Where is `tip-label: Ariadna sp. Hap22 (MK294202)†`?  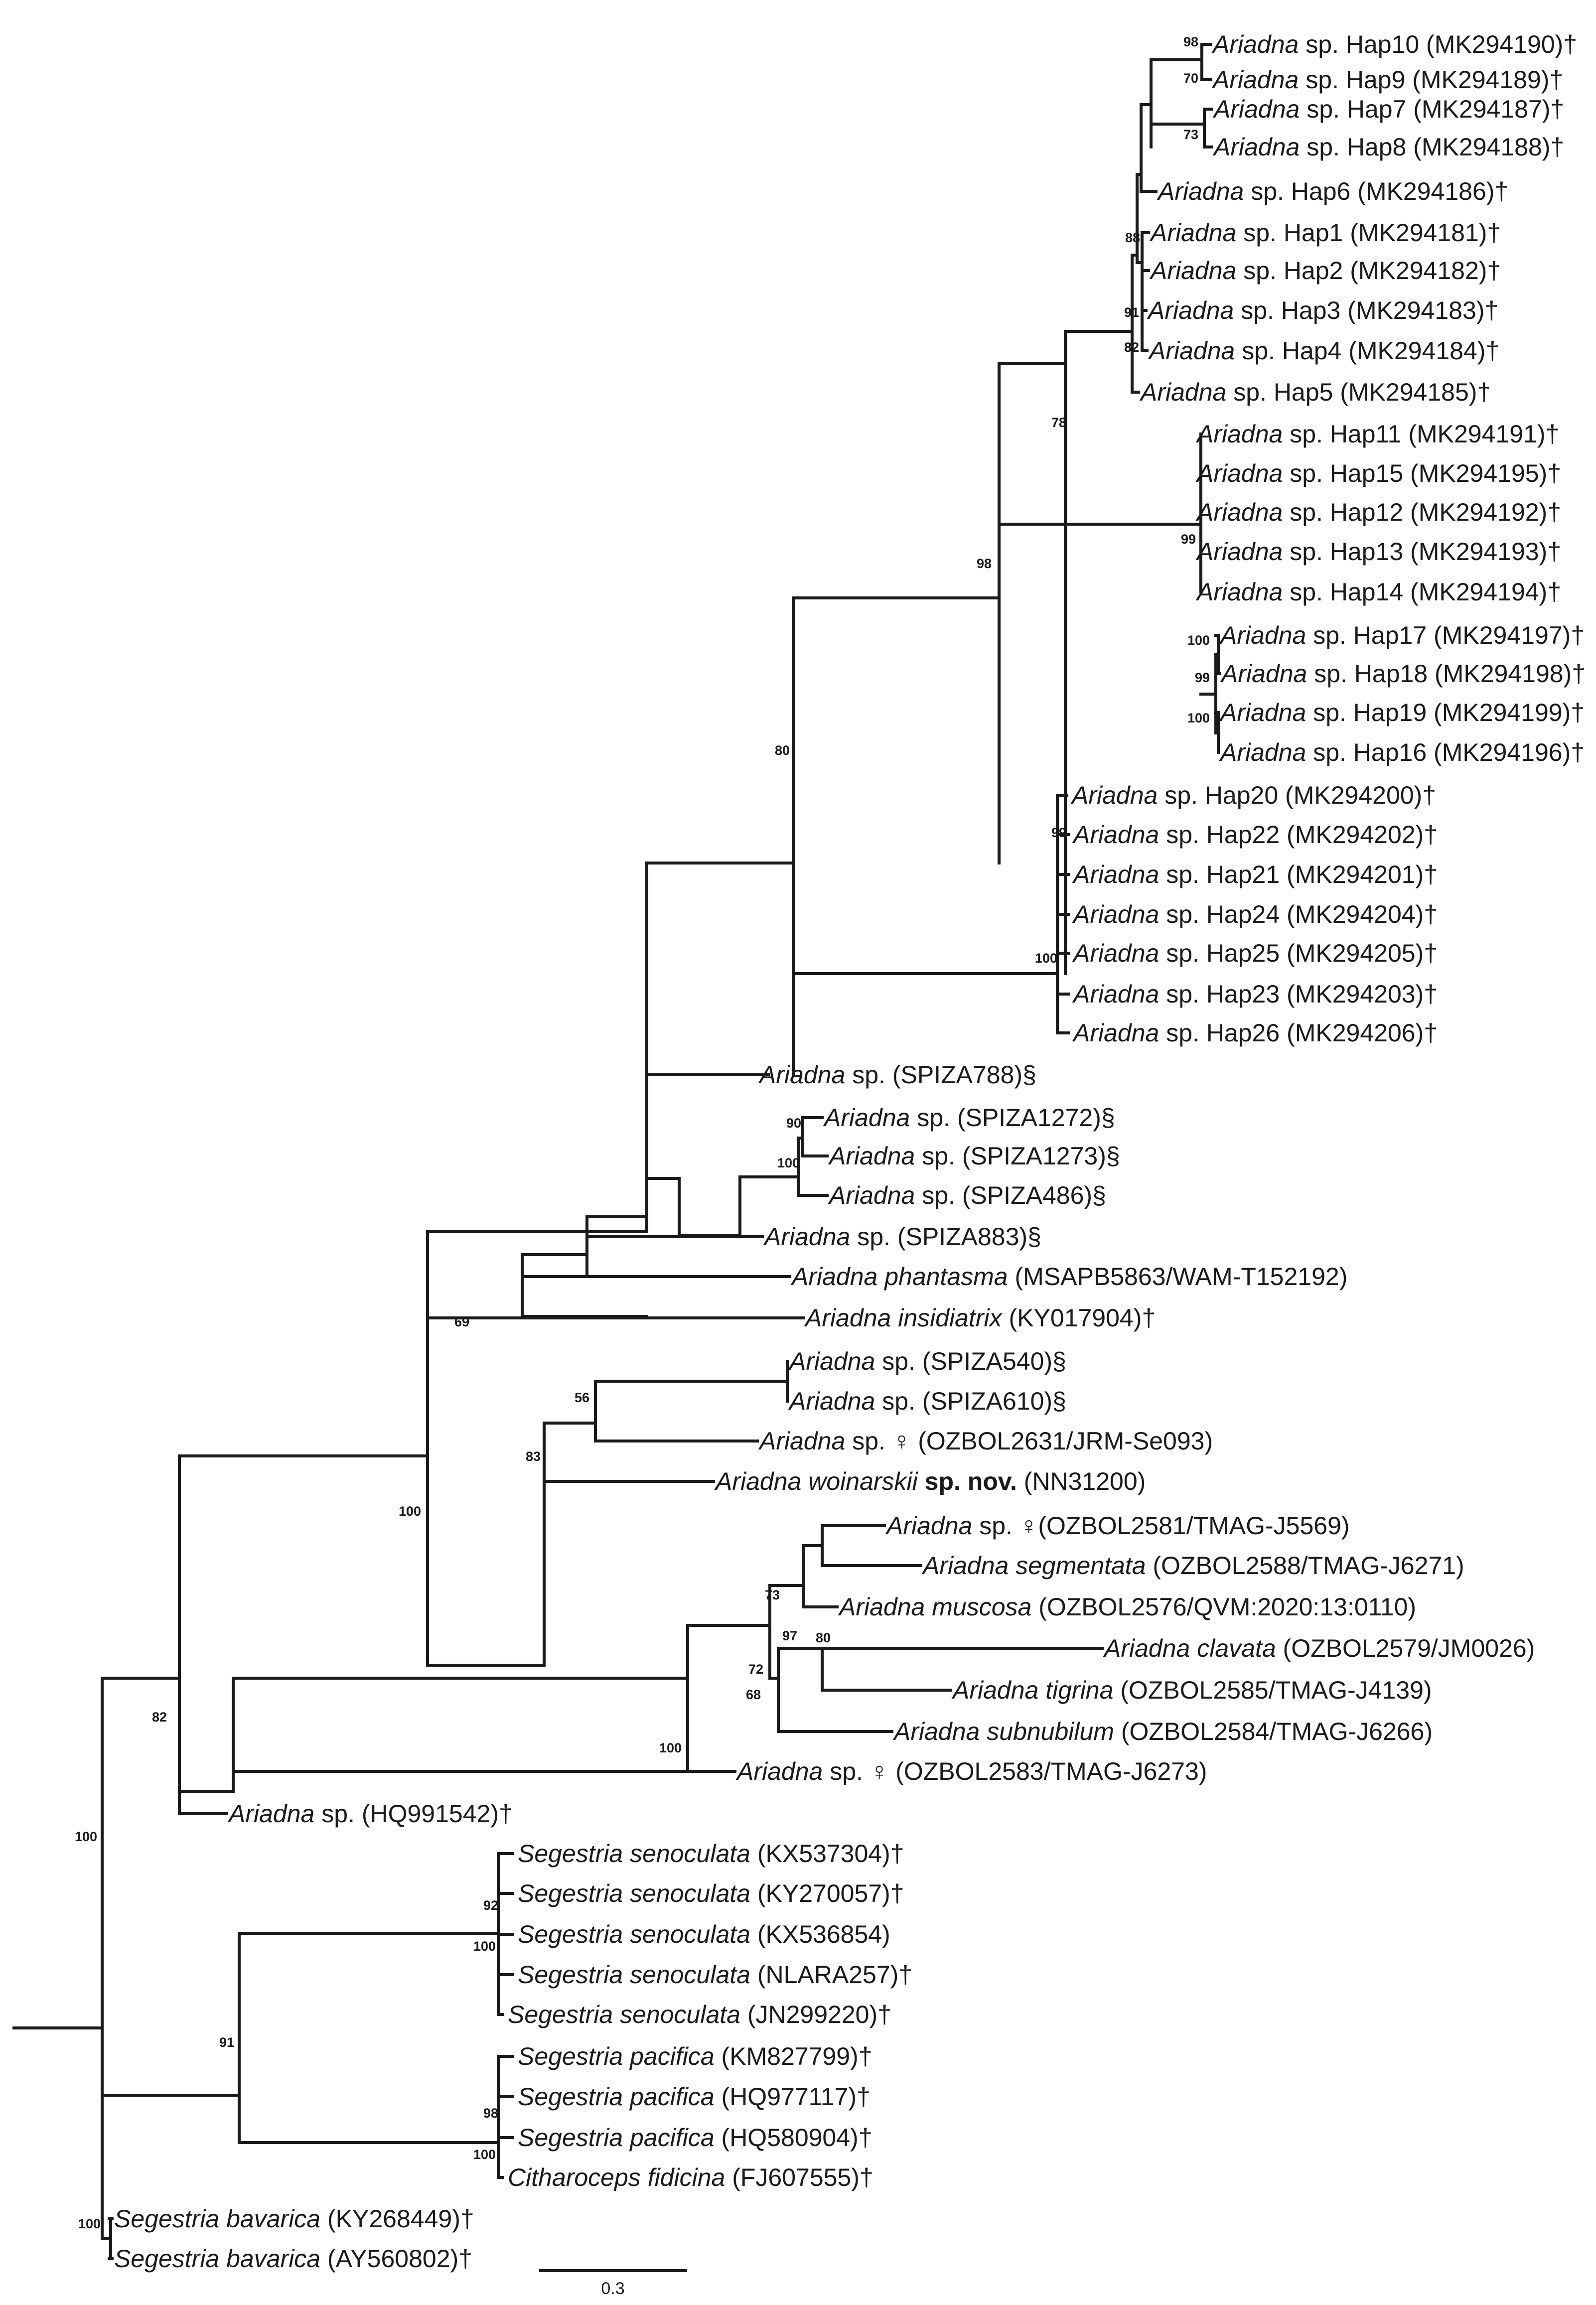
tip-label: Ariadna sp. Hap22 (MK294202)† is located at coordinates (1255, 835).